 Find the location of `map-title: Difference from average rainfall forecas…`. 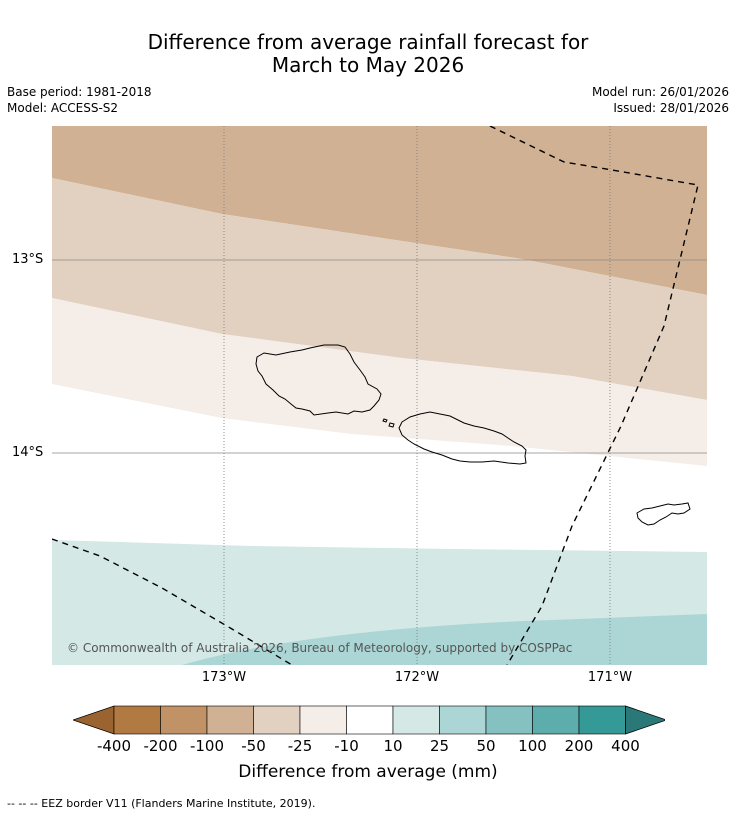

map-title: Difference from average rainfall forecas… is located at coordinates (368, 54).